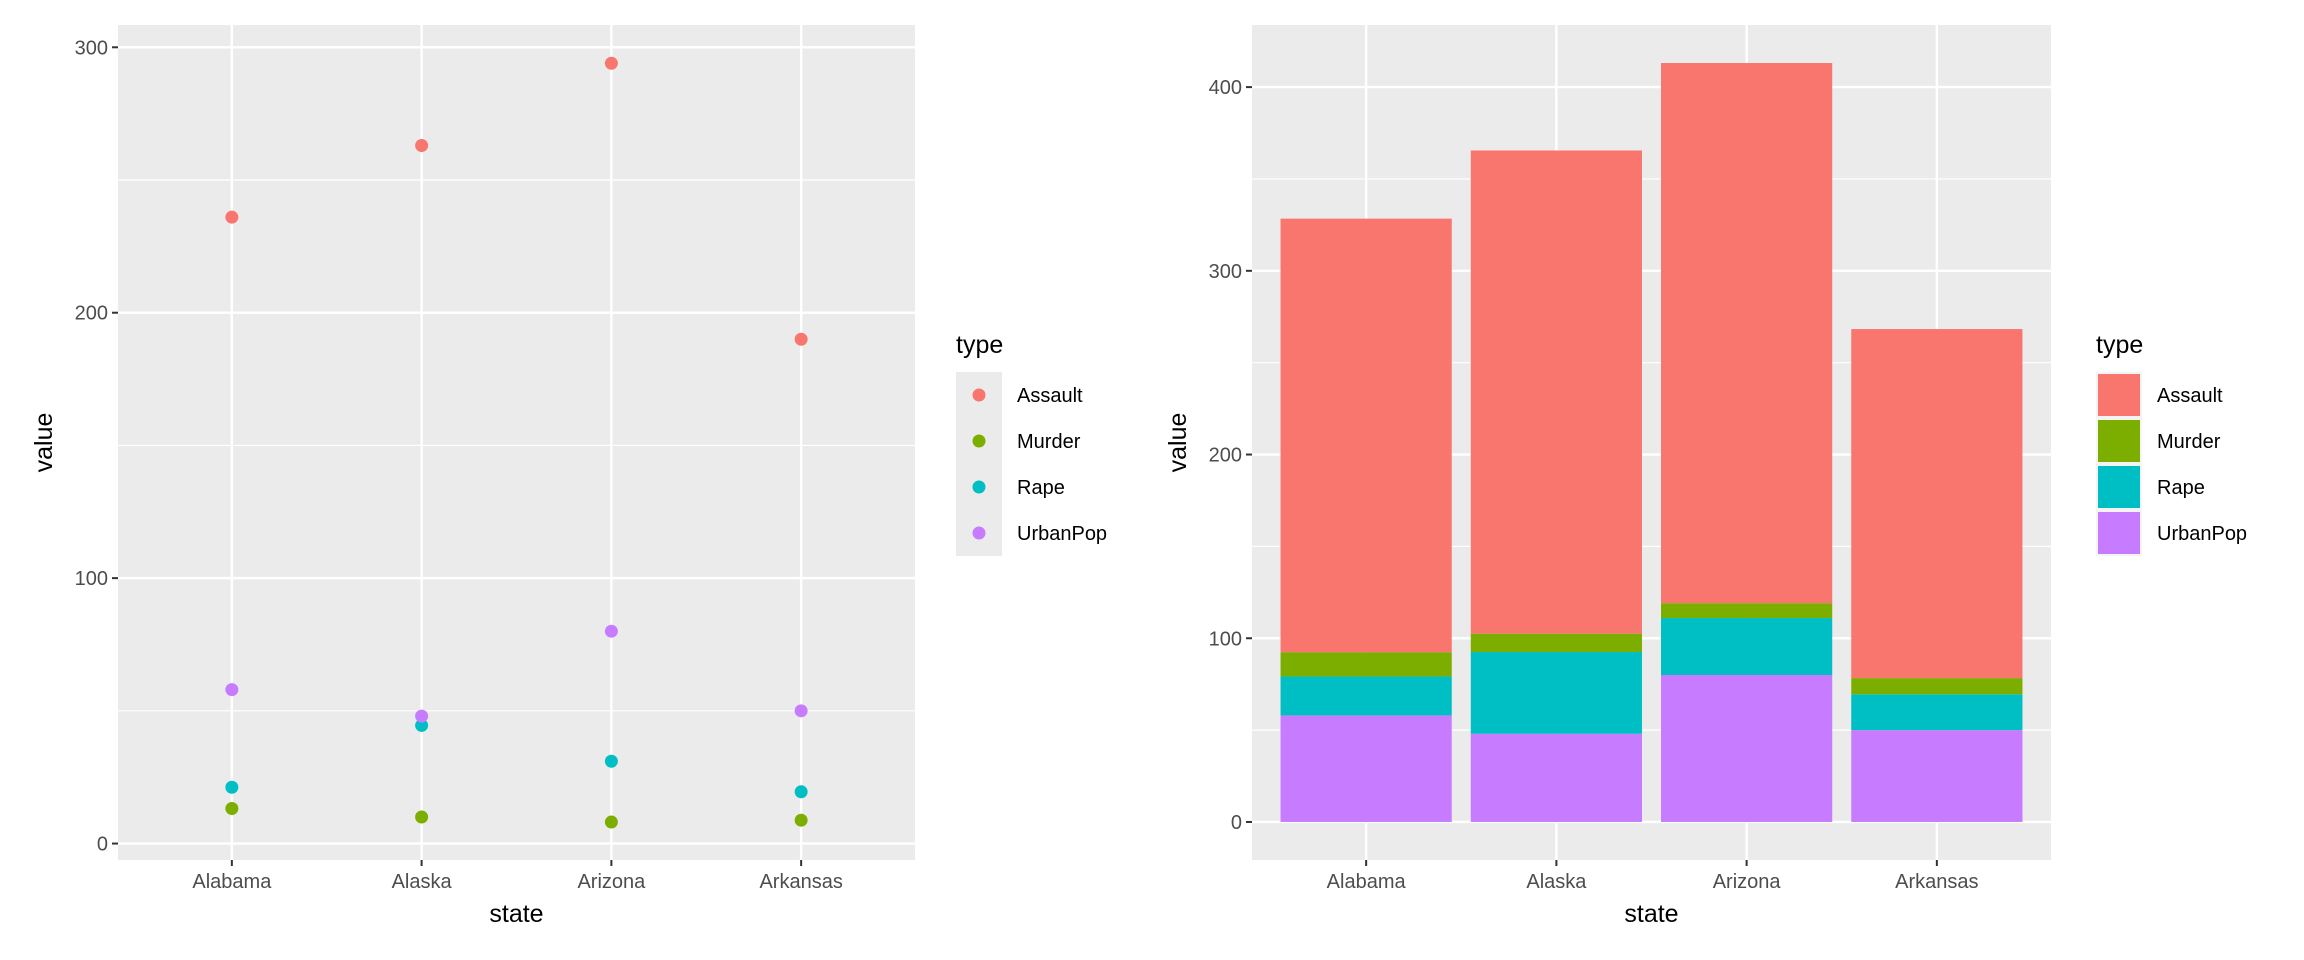 This screenshot has width=2304, height=960. Describe the element at coordinates (1225, 88) in the screenshot. I see `y-tick-label: 400` at that location.